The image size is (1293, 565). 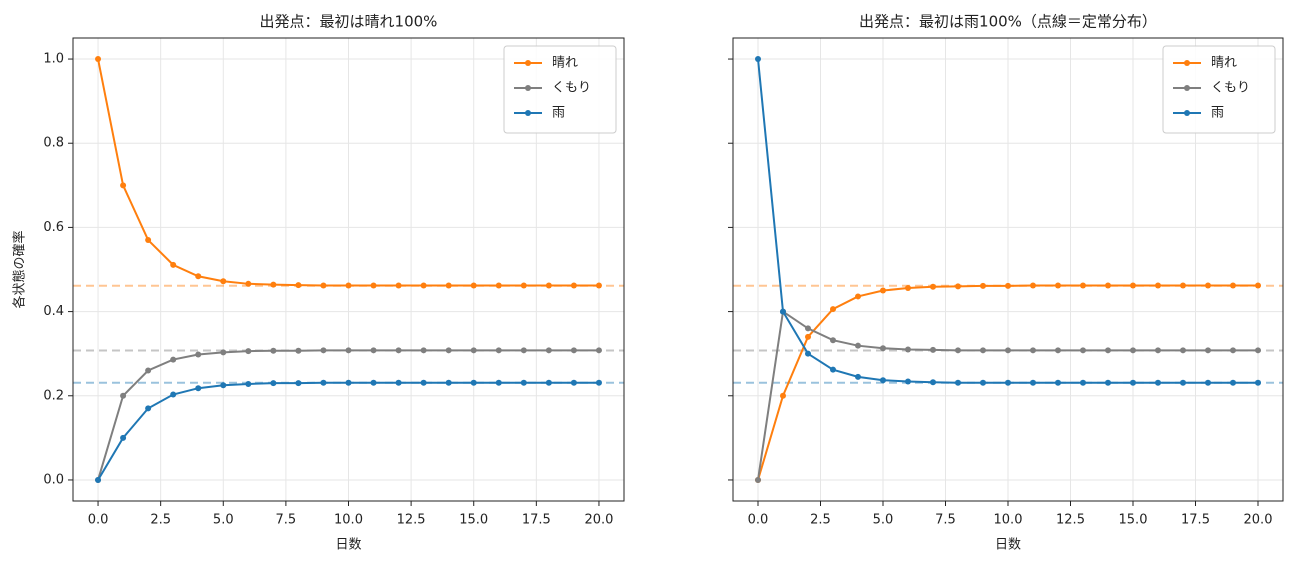 I want to click on y-axis-label: 各状態の確率, so click(x=20, y=269).